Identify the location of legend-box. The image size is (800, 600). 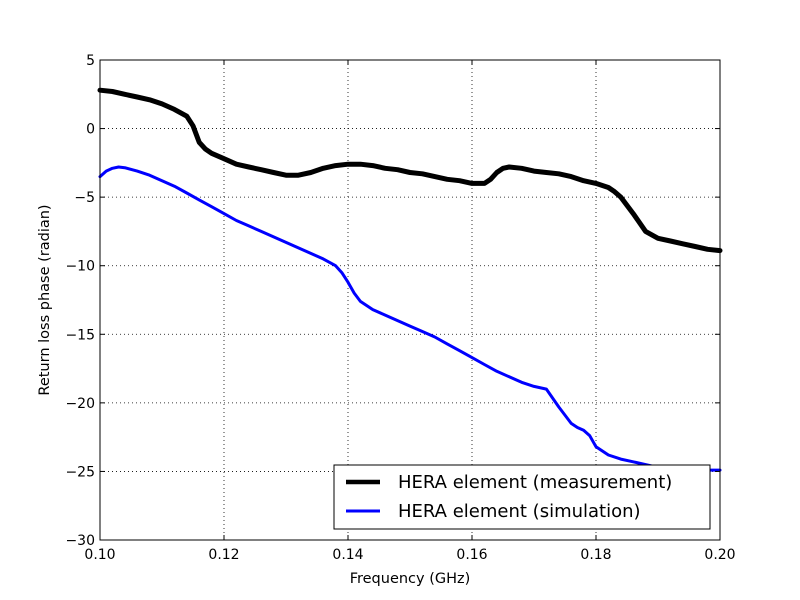
(522, 497).